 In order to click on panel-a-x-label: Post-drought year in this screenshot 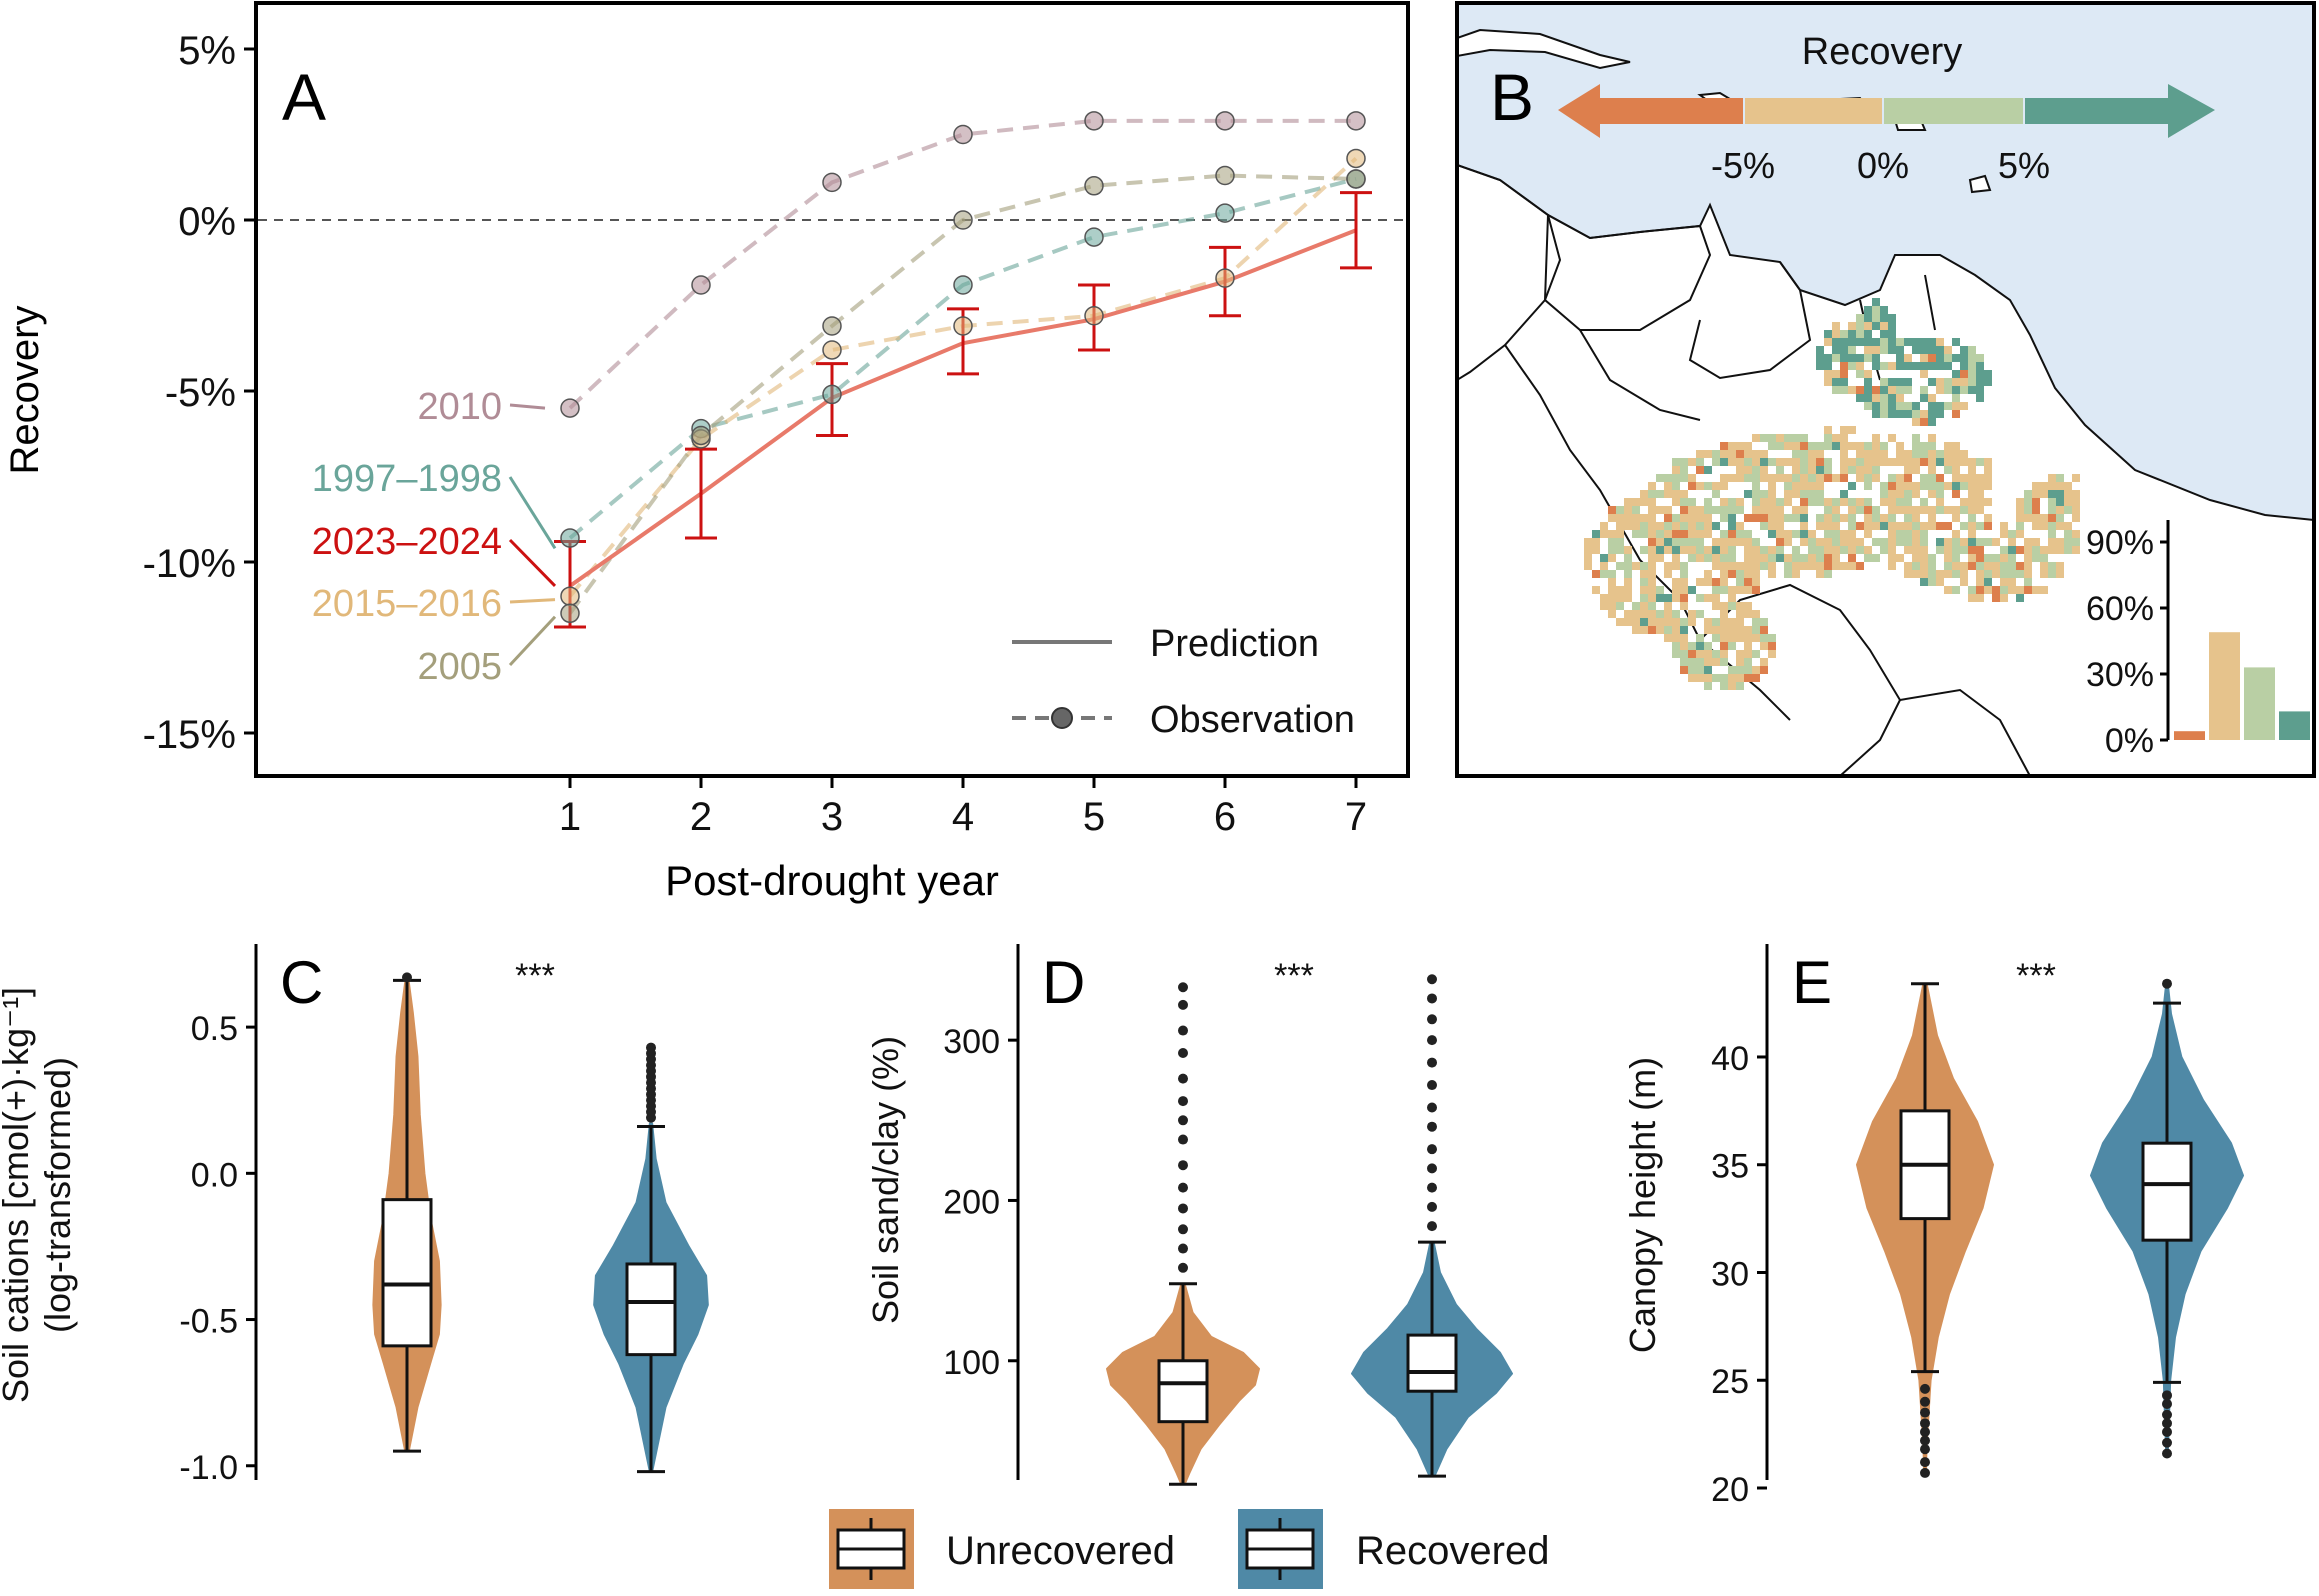, I will do `click(832, 880)`.